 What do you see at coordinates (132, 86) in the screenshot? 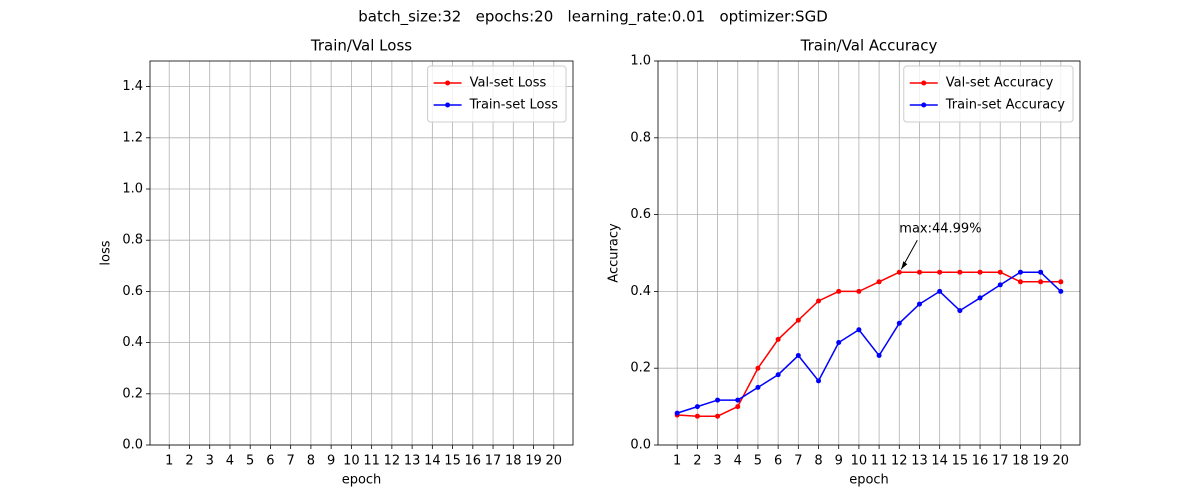
I see `y-tick-label: 1.4` at bounding box center [132, 86].